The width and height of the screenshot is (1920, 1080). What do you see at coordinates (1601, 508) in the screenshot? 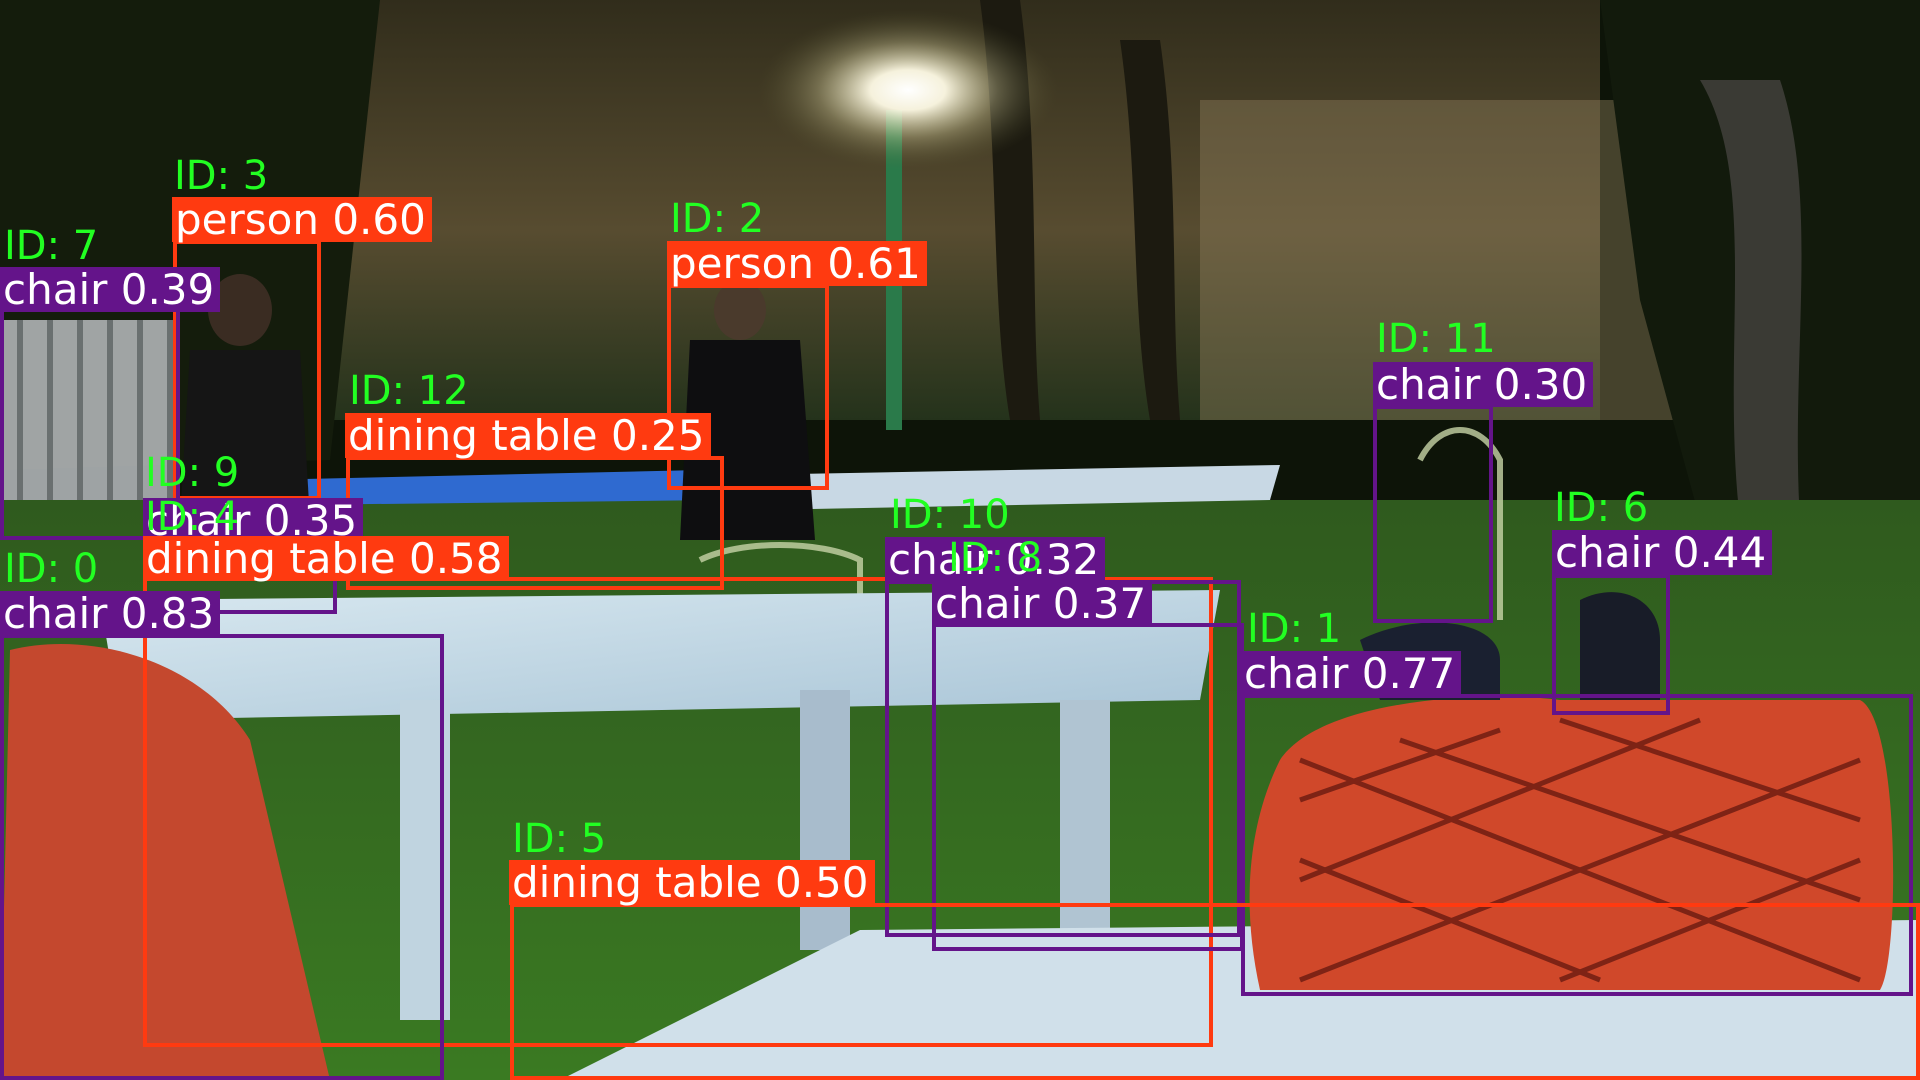
I see `track-id-label: ID: 6` at bounding box center [1601, 508].